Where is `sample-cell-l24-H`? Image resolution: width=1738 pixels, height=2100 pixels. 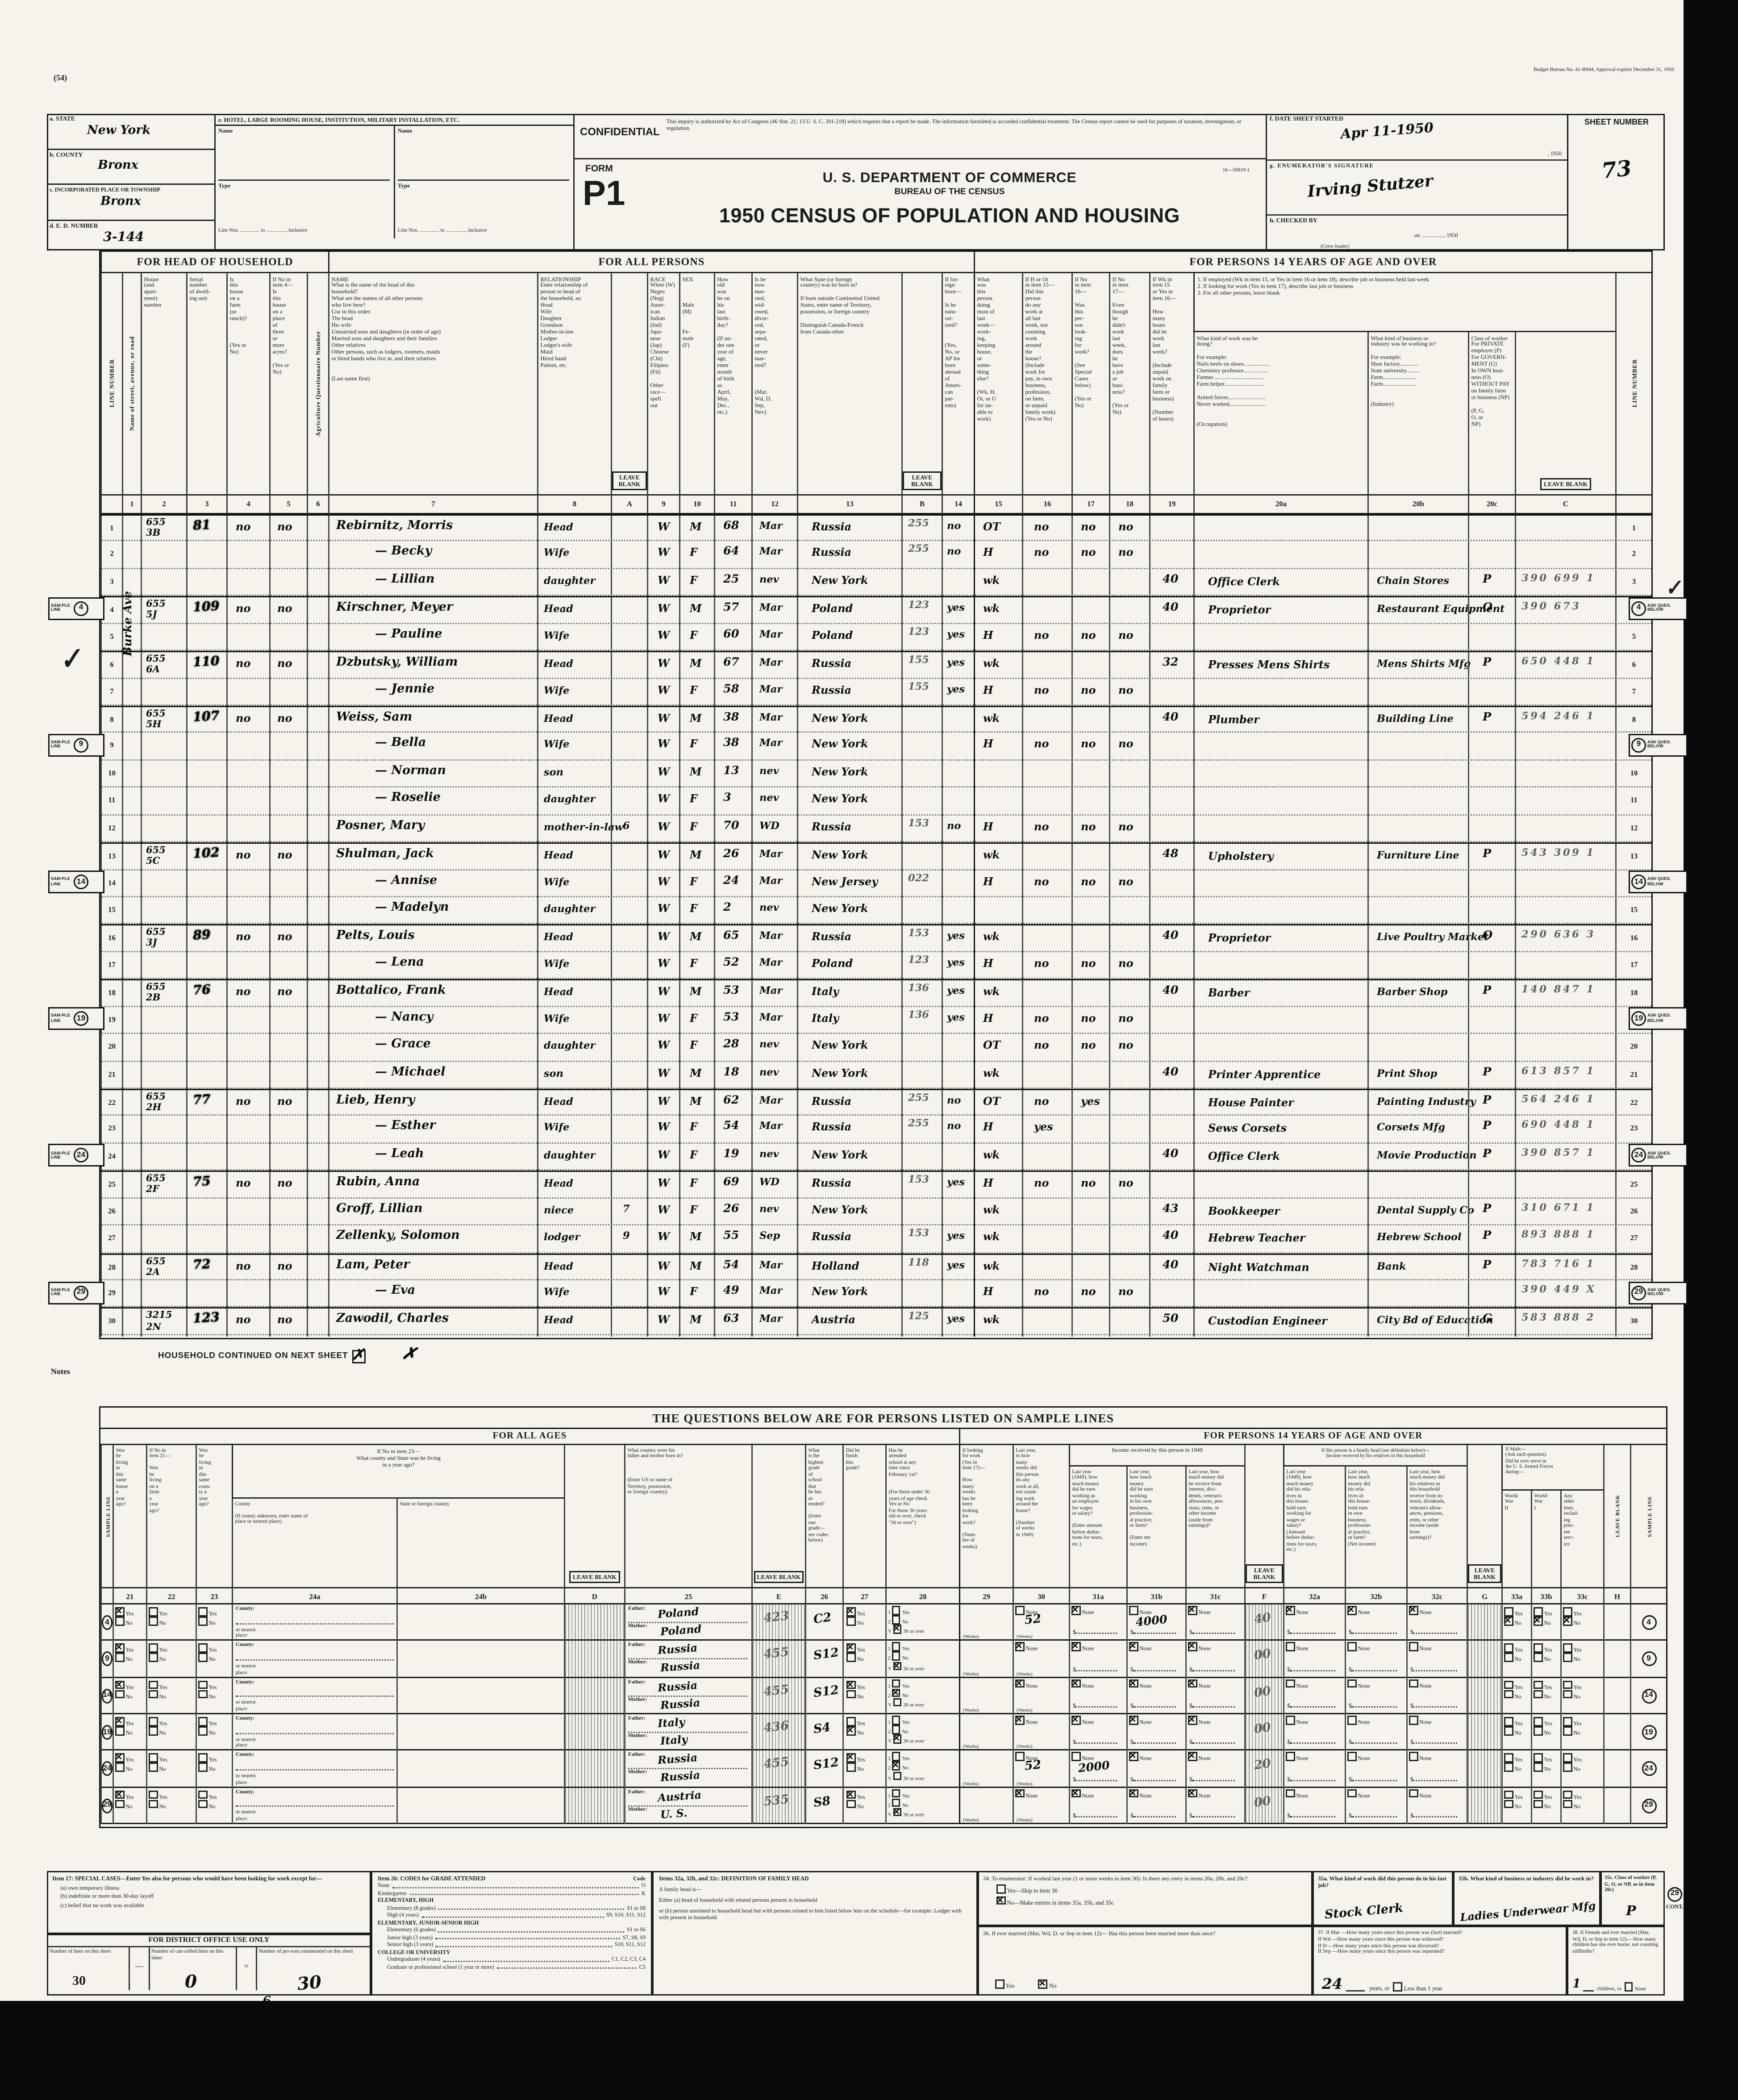
sample-cell-l24-H is located at coordinates (1616, 1769).